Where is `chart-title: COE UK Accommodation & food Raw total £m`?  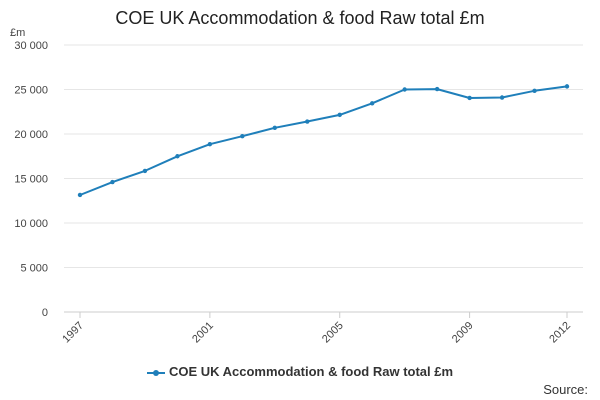 chart-title: COE UK Accommodation & food Raw total £m is located at coordinates (300, 18).